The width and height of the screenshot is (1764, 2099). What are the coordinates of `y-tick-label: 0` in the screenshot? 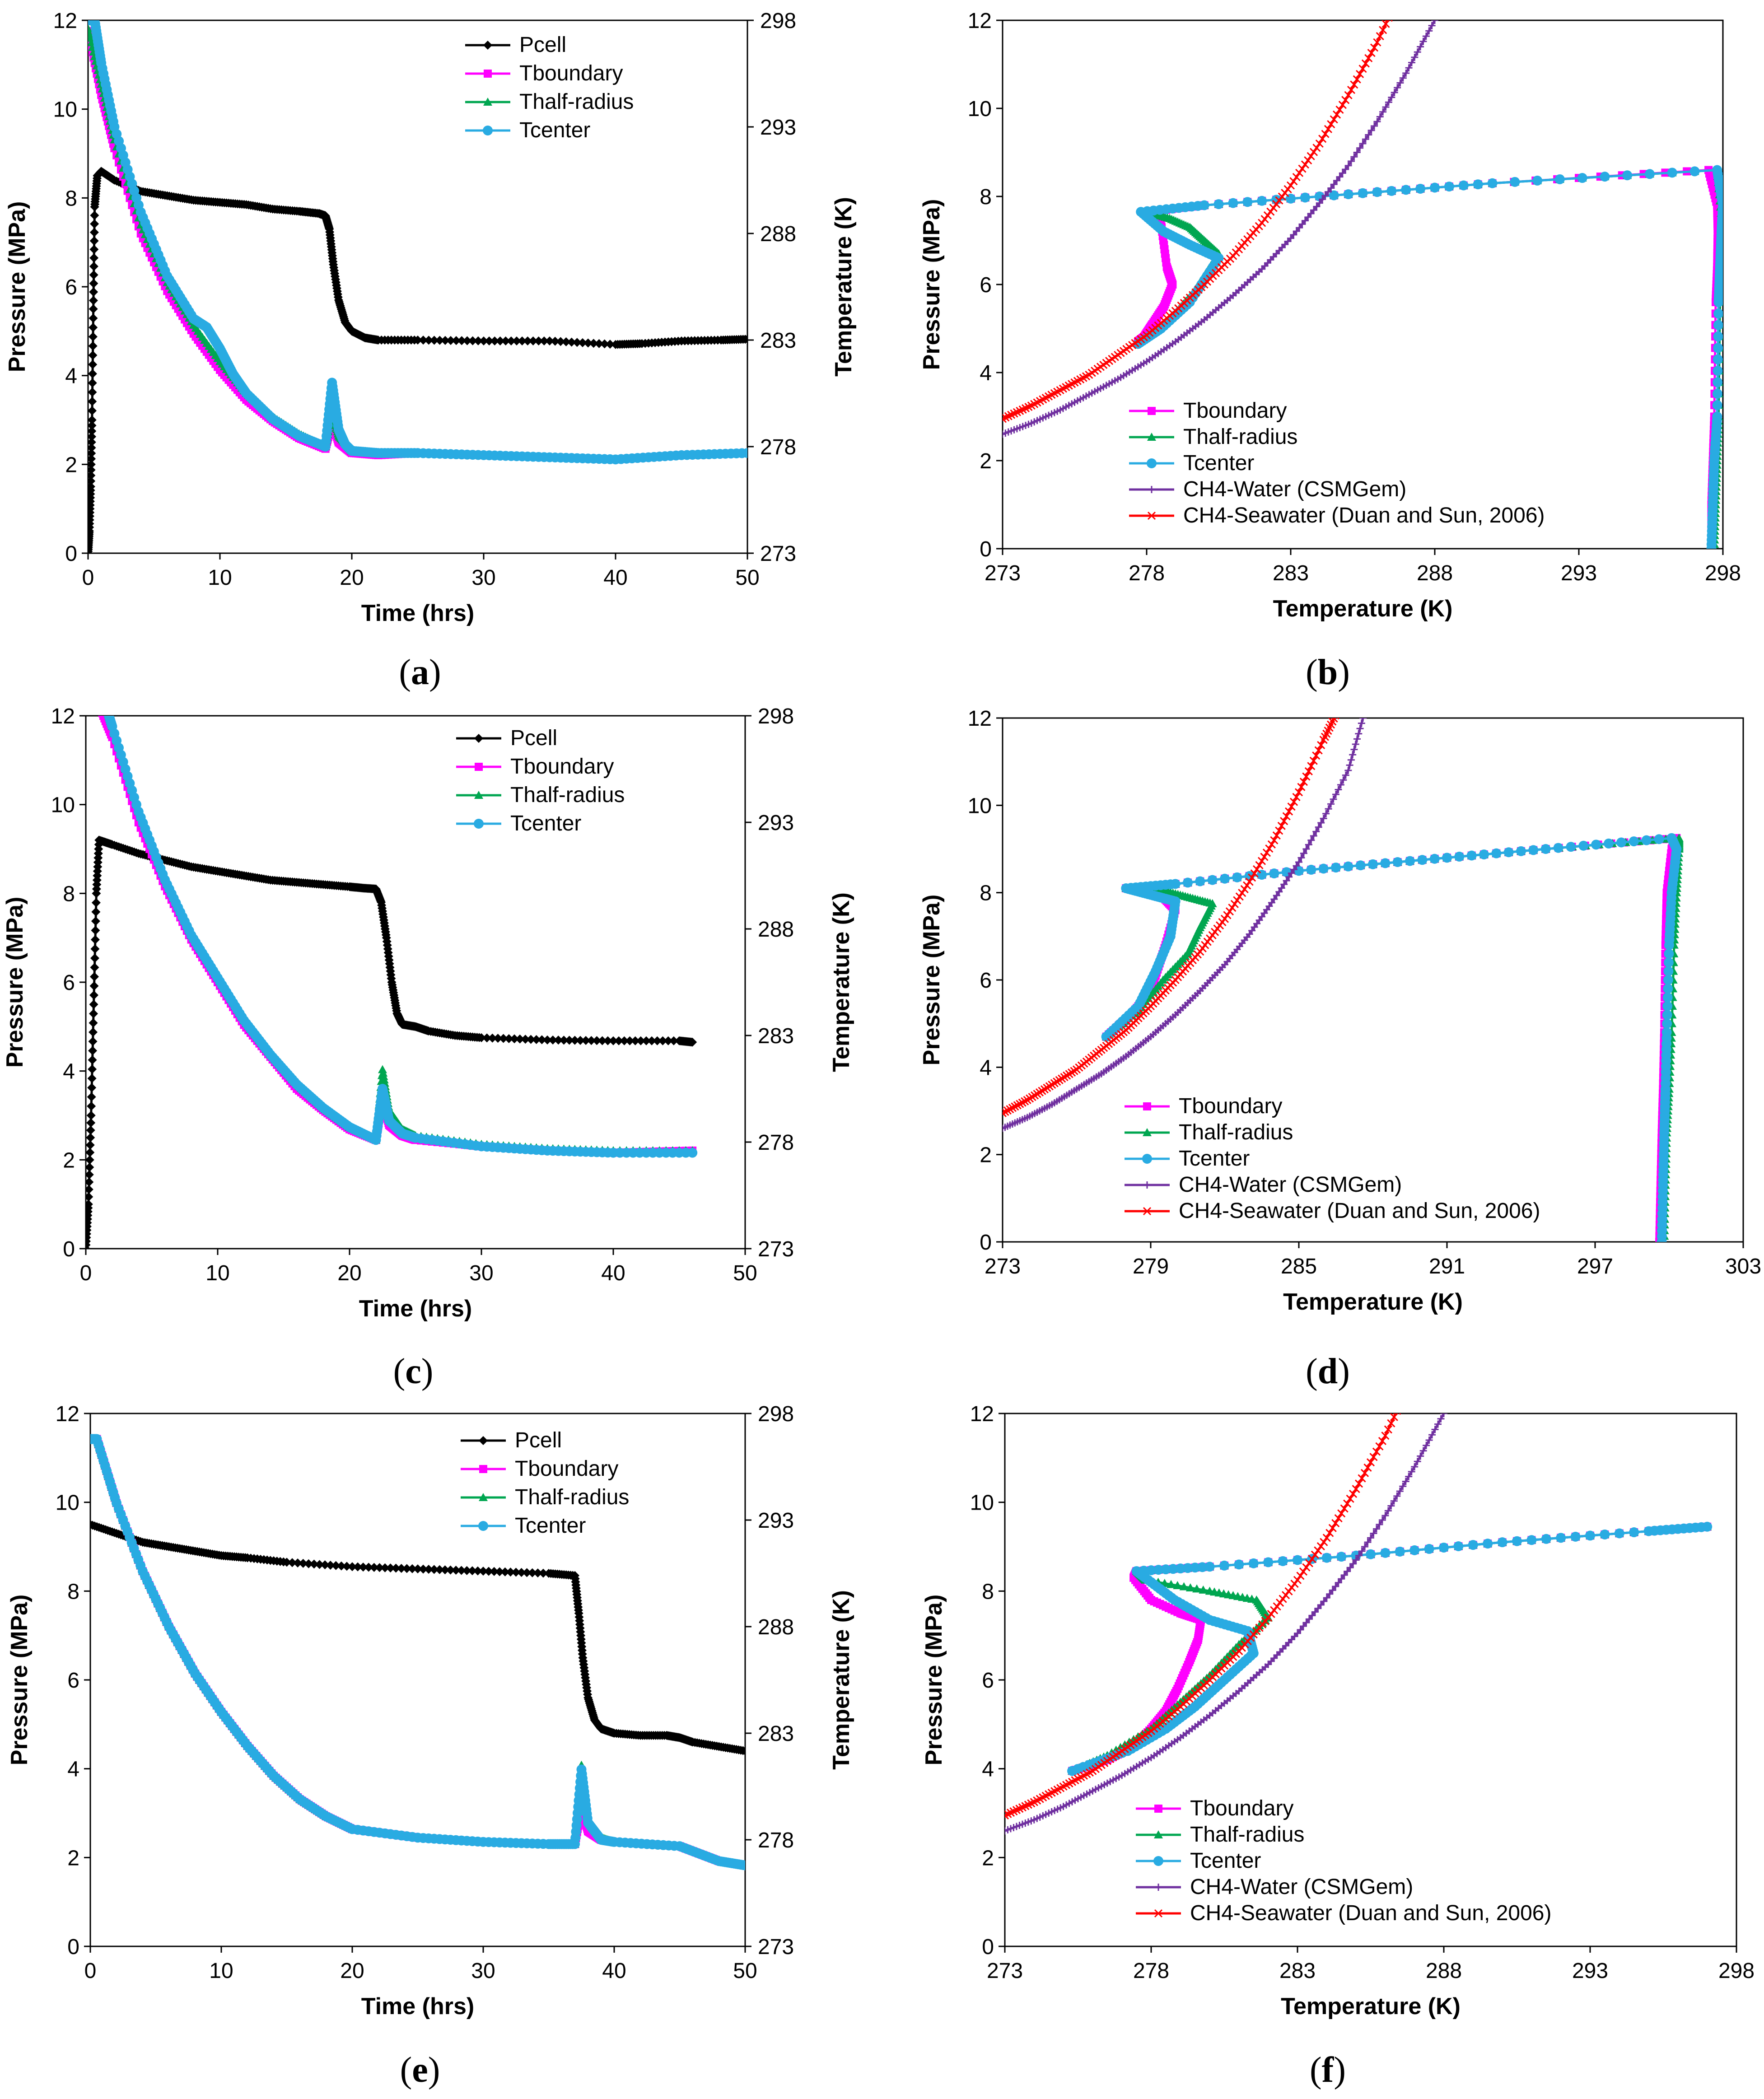 It's located at (71, 554).